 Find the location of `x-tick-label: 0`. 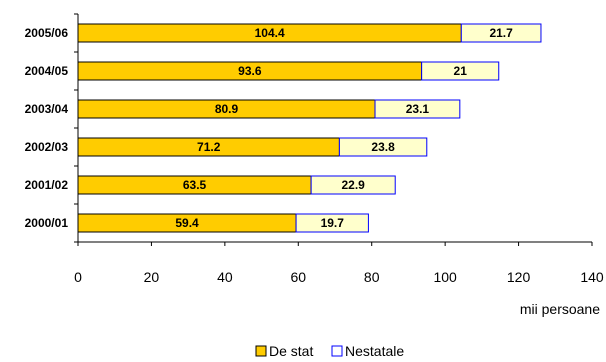

x-tick-label: 0 is located at coordinates (78, 277).